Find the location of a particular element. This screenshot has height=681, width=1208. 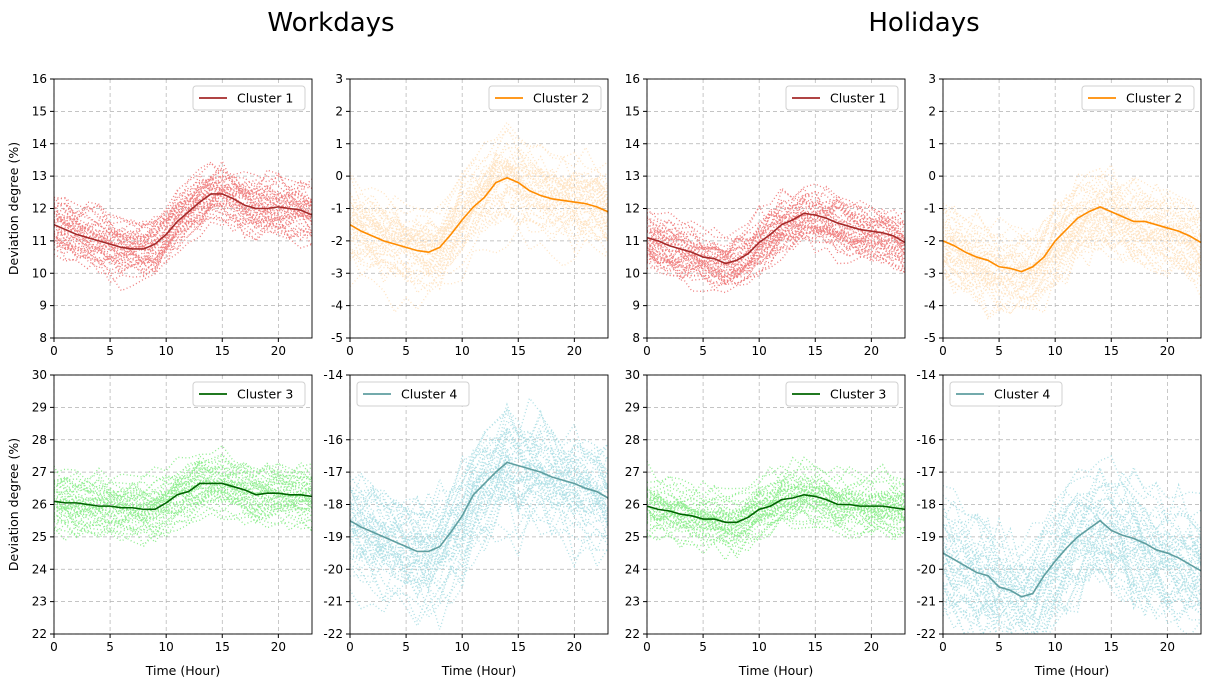

y-tick-label: -5 is located at coordinates (930, 338).